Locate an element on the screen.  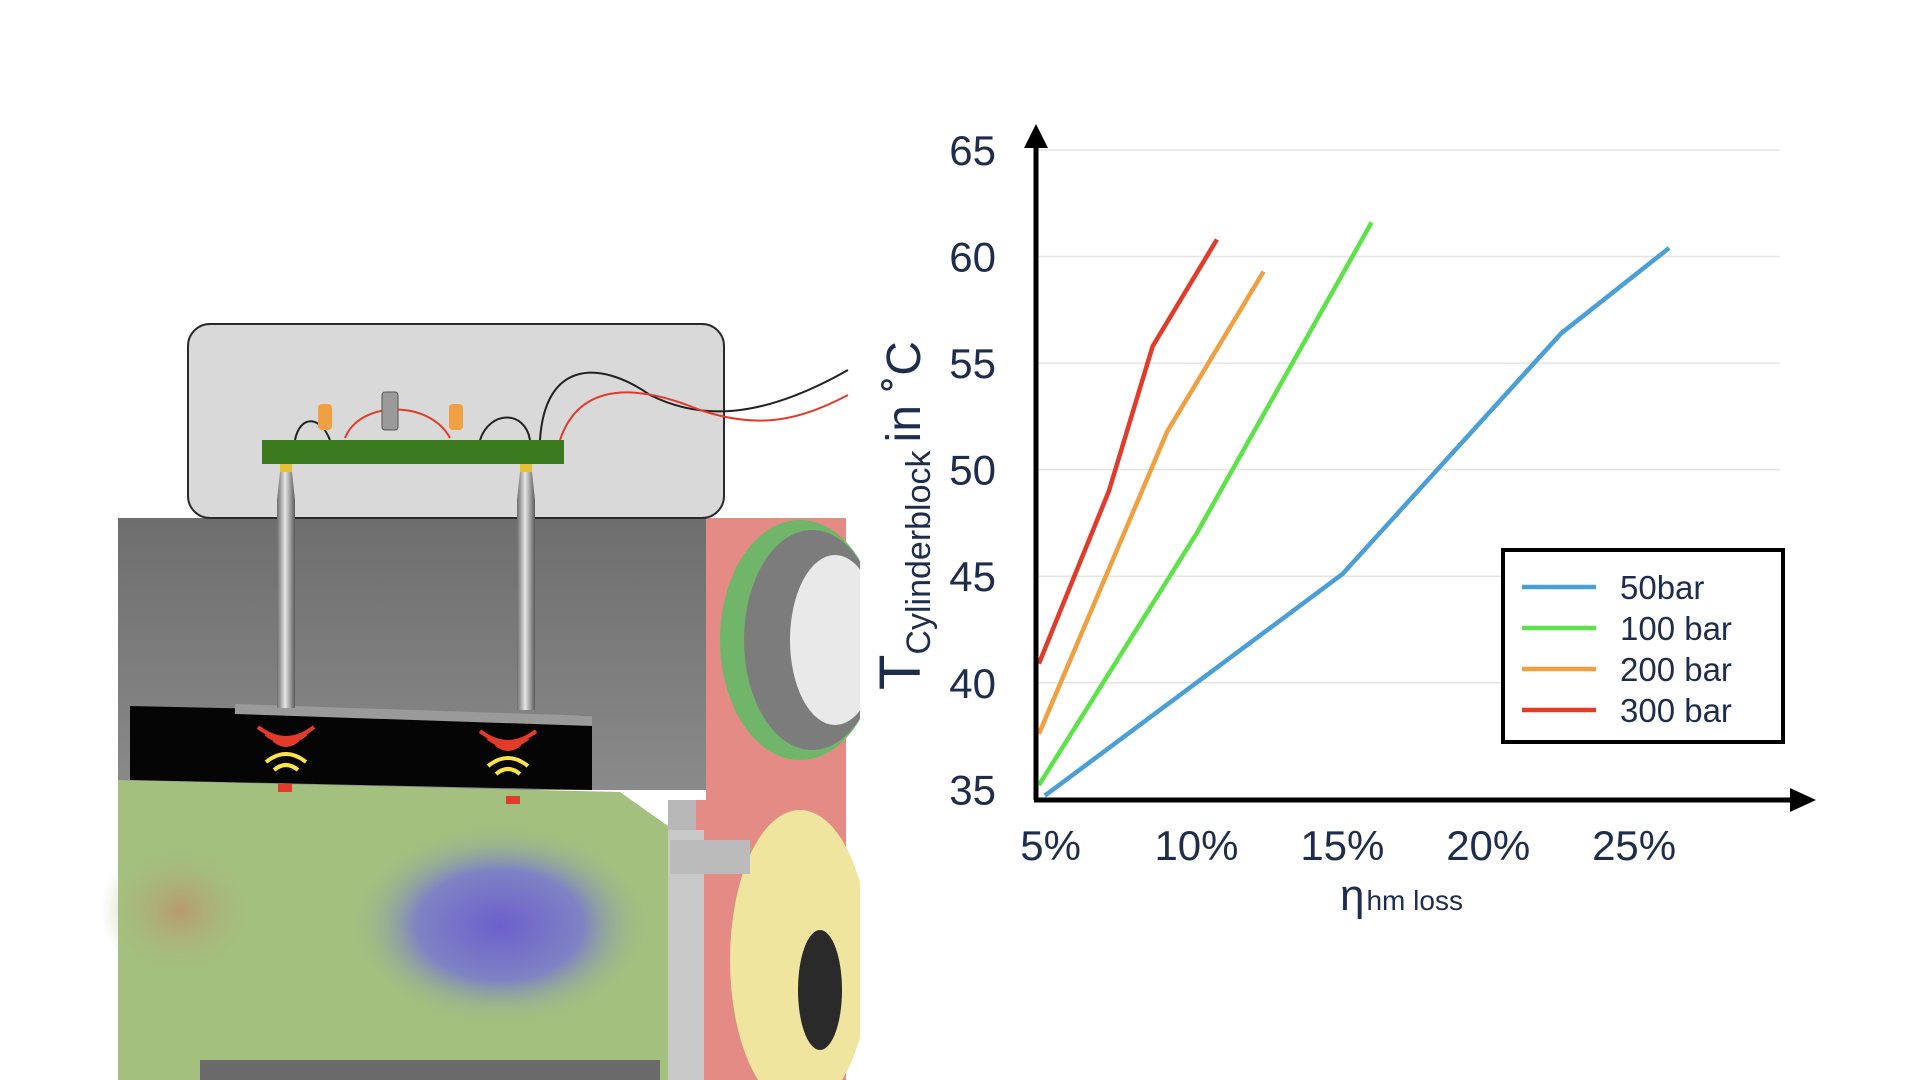
series-line-100bar is located at coordinates (1205, 504).